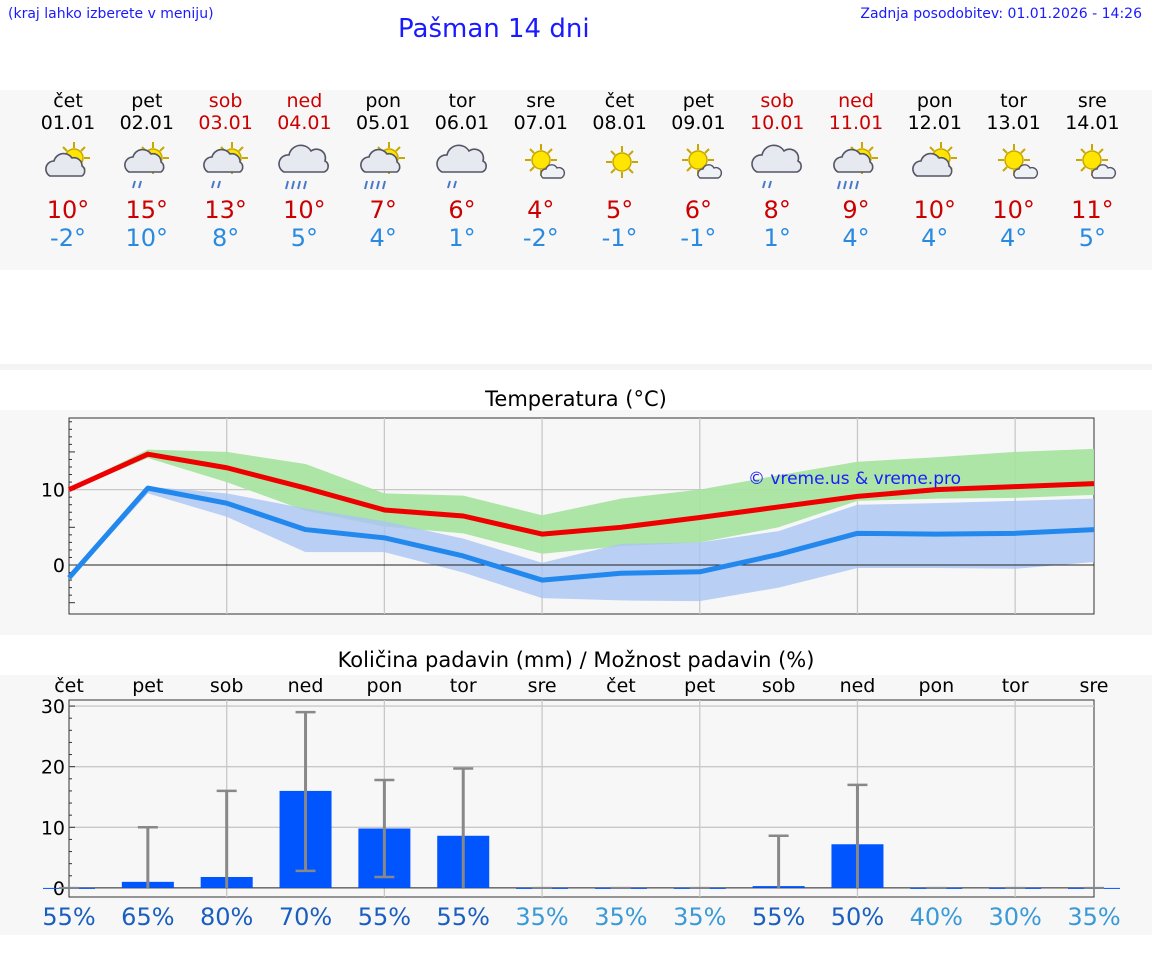 This screenshot has width=1152, height=975. I want to click on day-date: 07.01, so click(540, 123).